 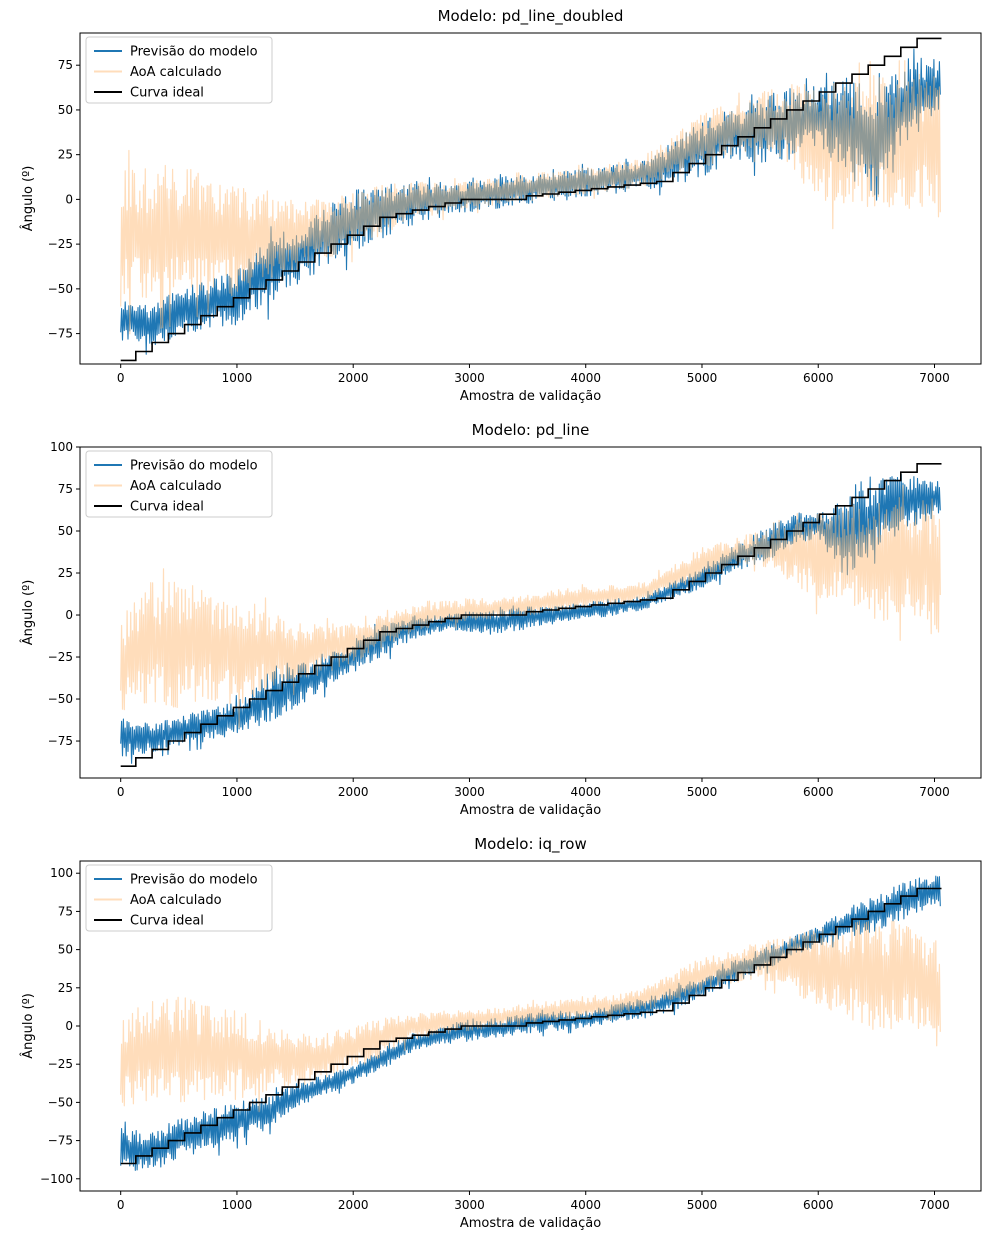 What do you see at coordinates (530, 844) in the screenshot?
I see `chart-title: Modelo: iq_row` at bounding box center [530, 844].